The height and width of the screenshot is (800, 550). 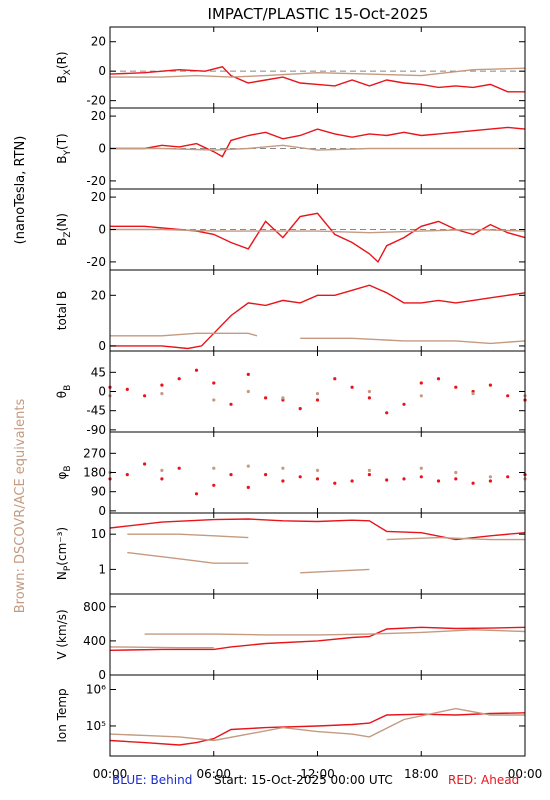 I want to click on y-tick-label: 10⁵, so click(x=96, y=726).